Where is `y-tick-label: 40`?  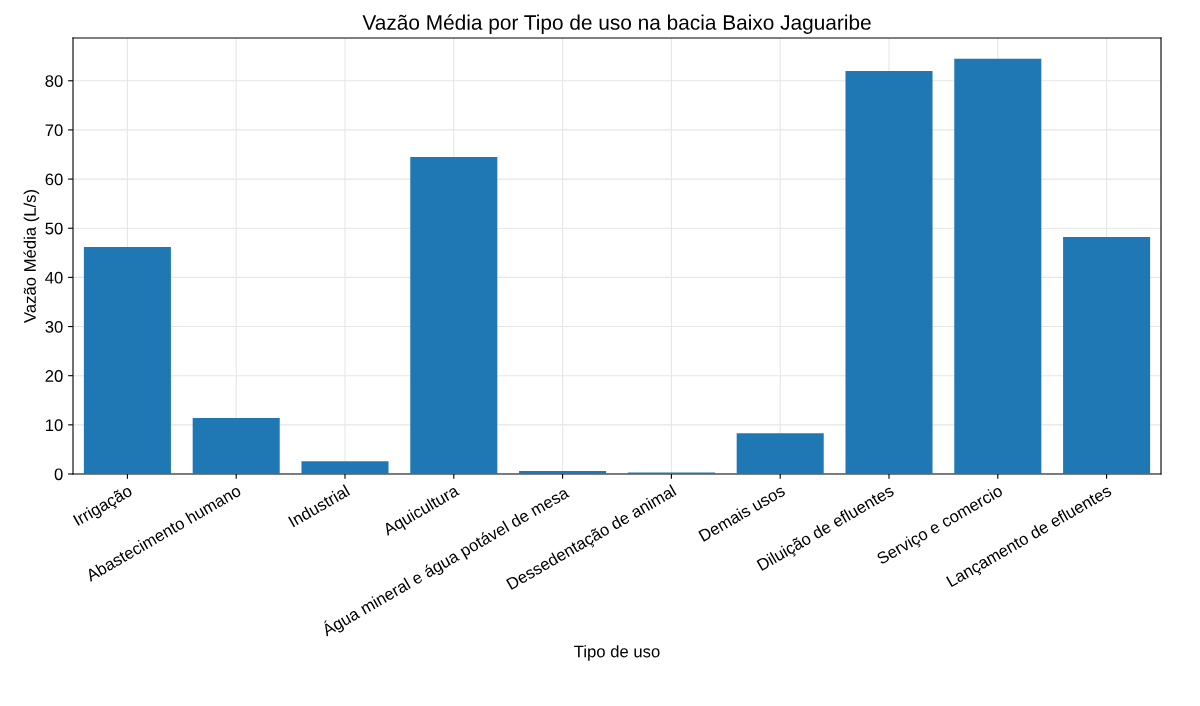 y-tick-label: 40 is located at coordinates (54, 277).